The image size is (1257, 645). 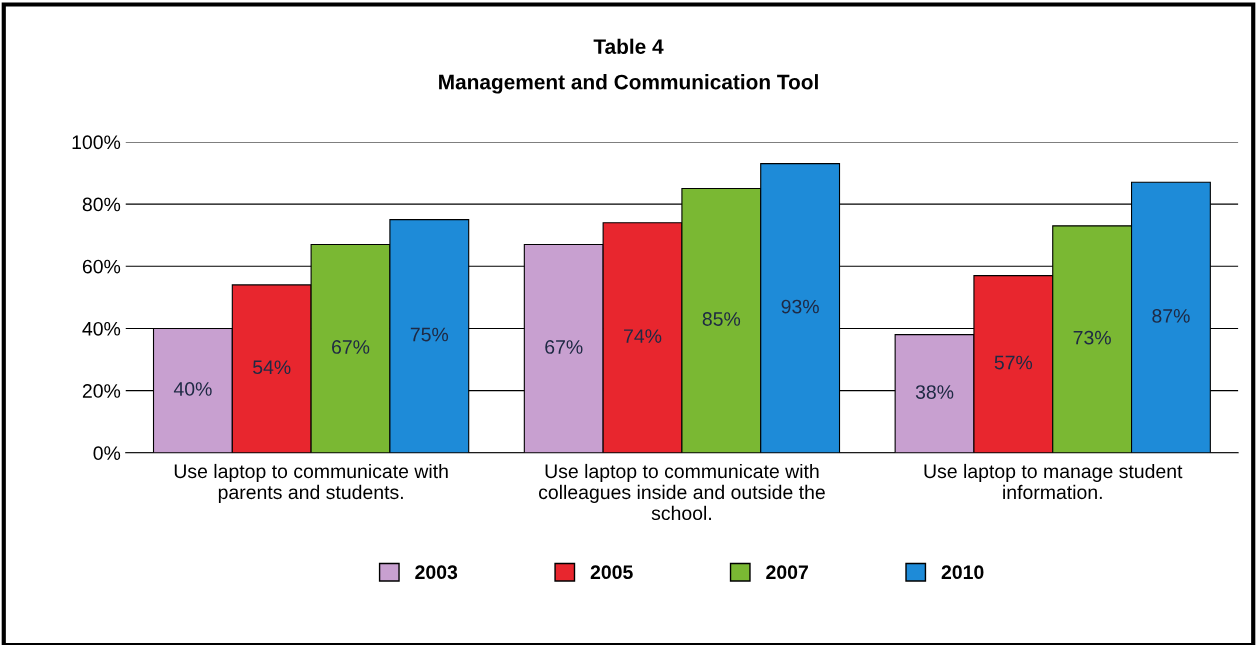 What do you see at coordinates (681, 492) in the screenshot?
I see `x-tick-label: Use laptop to communicate with colleagues inside and outside the school.` at bounding box center [681, 492].